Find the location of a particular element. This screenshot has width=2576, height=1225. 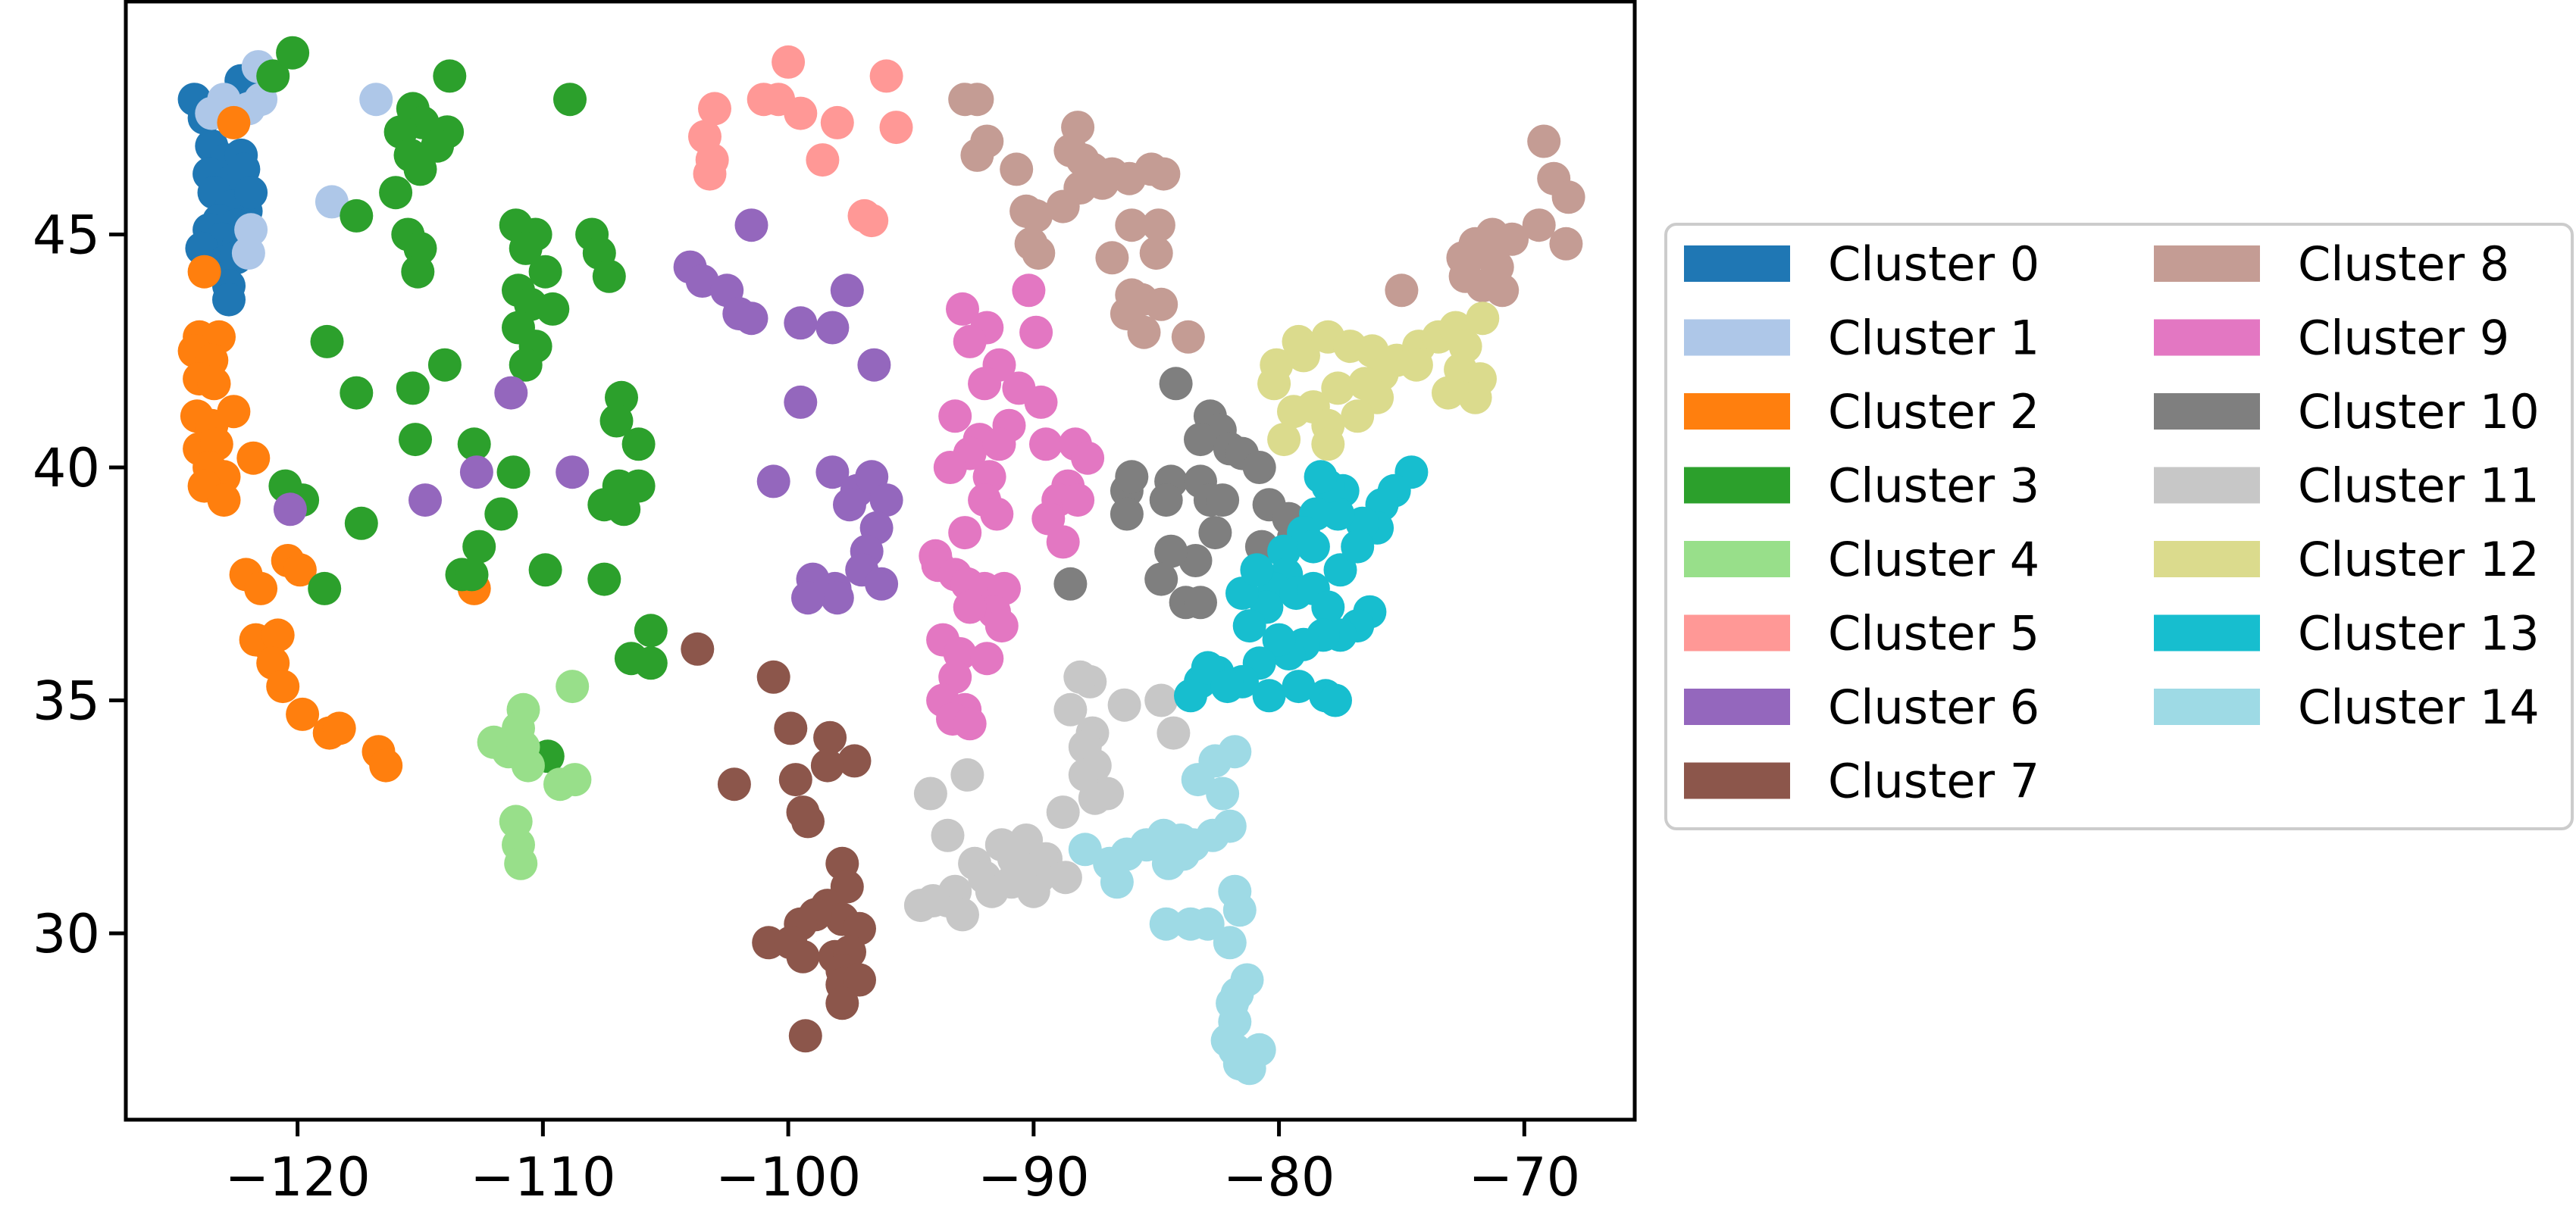

x-tick-label: −100 is located at coordinates (788, 1177).